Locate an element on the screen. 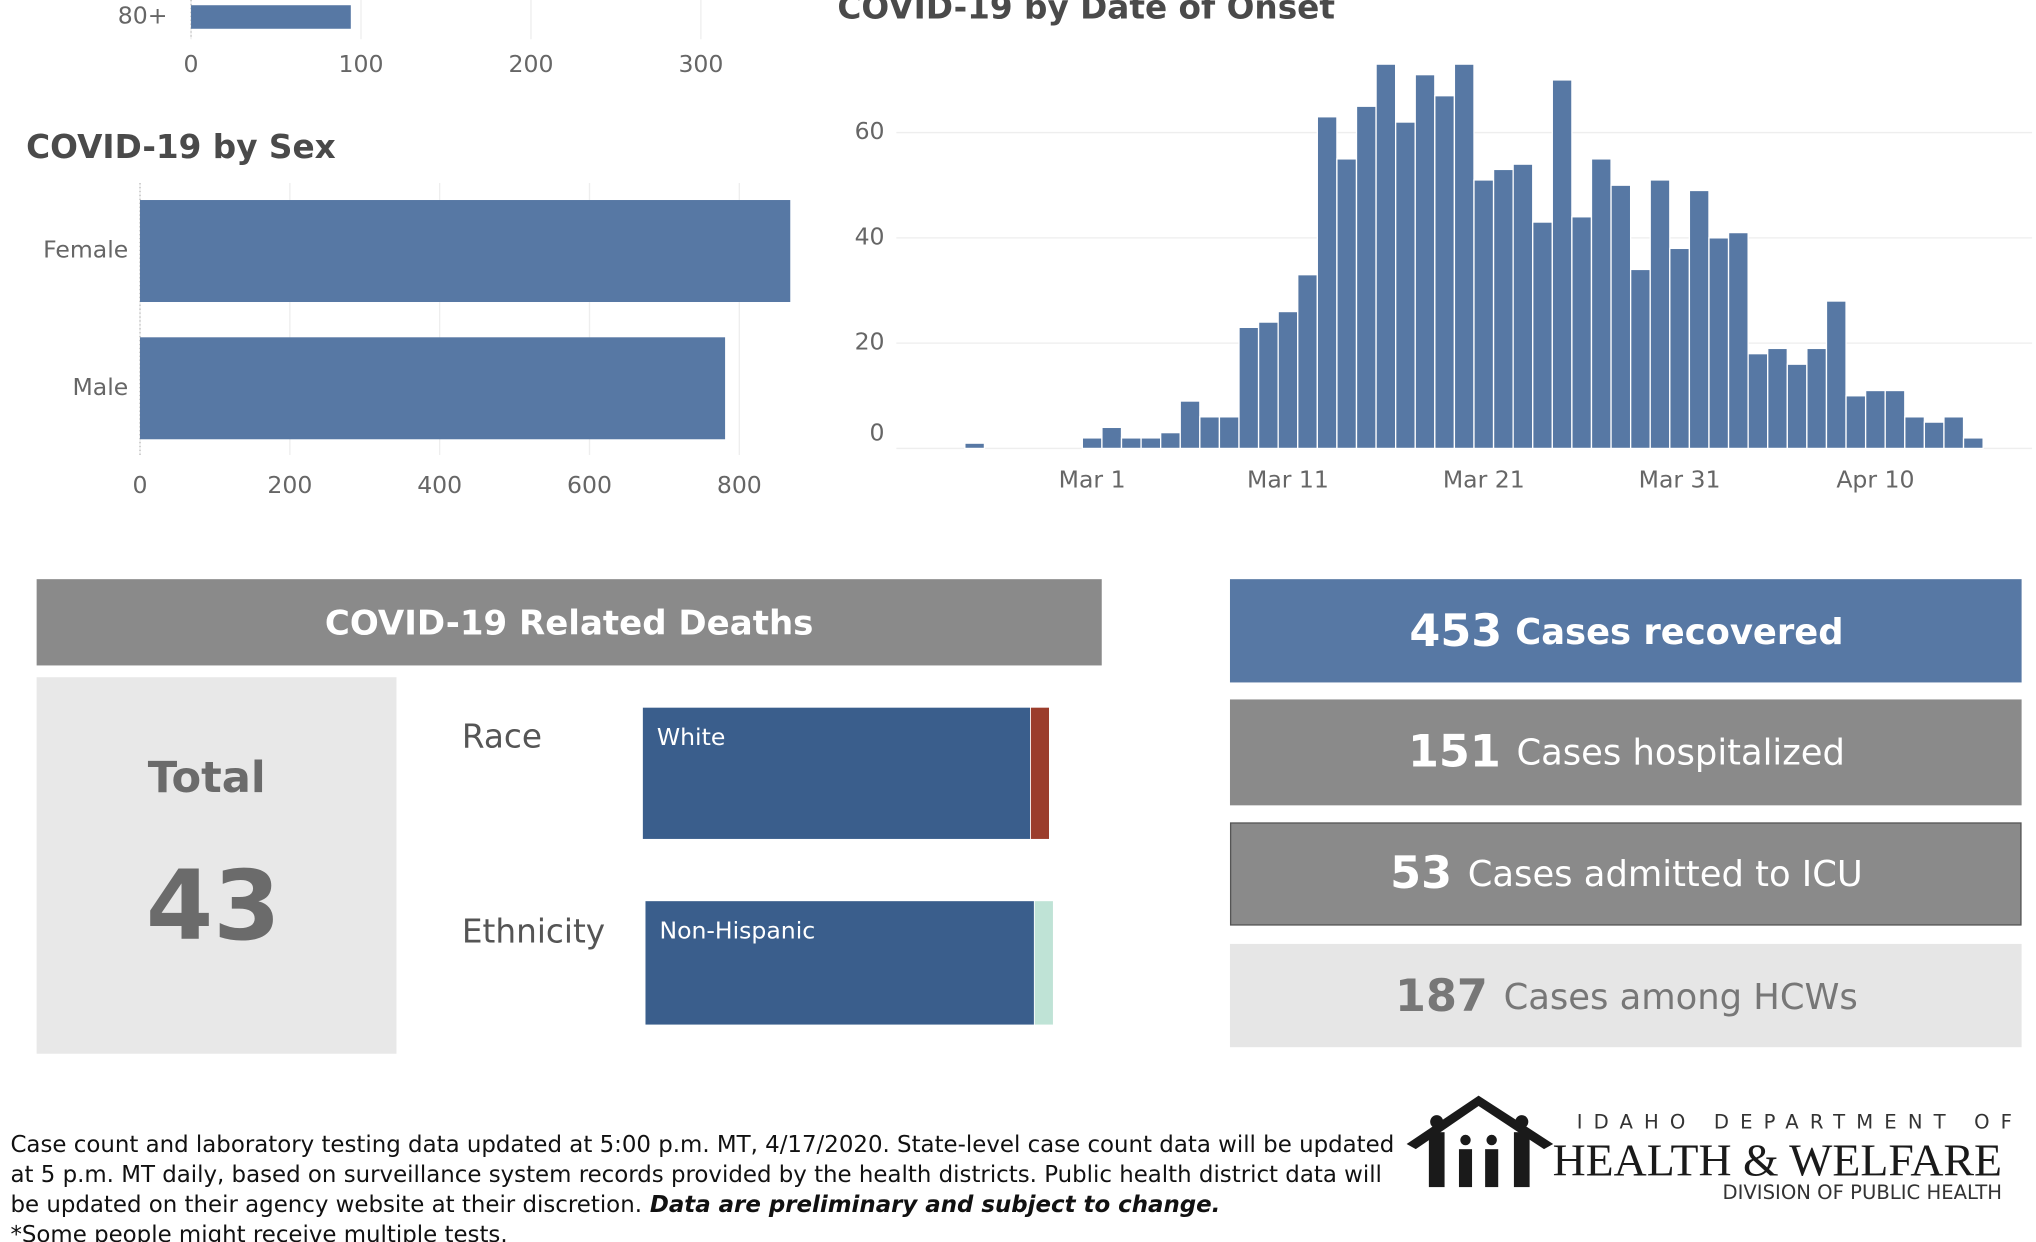  total-label: Total is located at coordinates (207, 778).